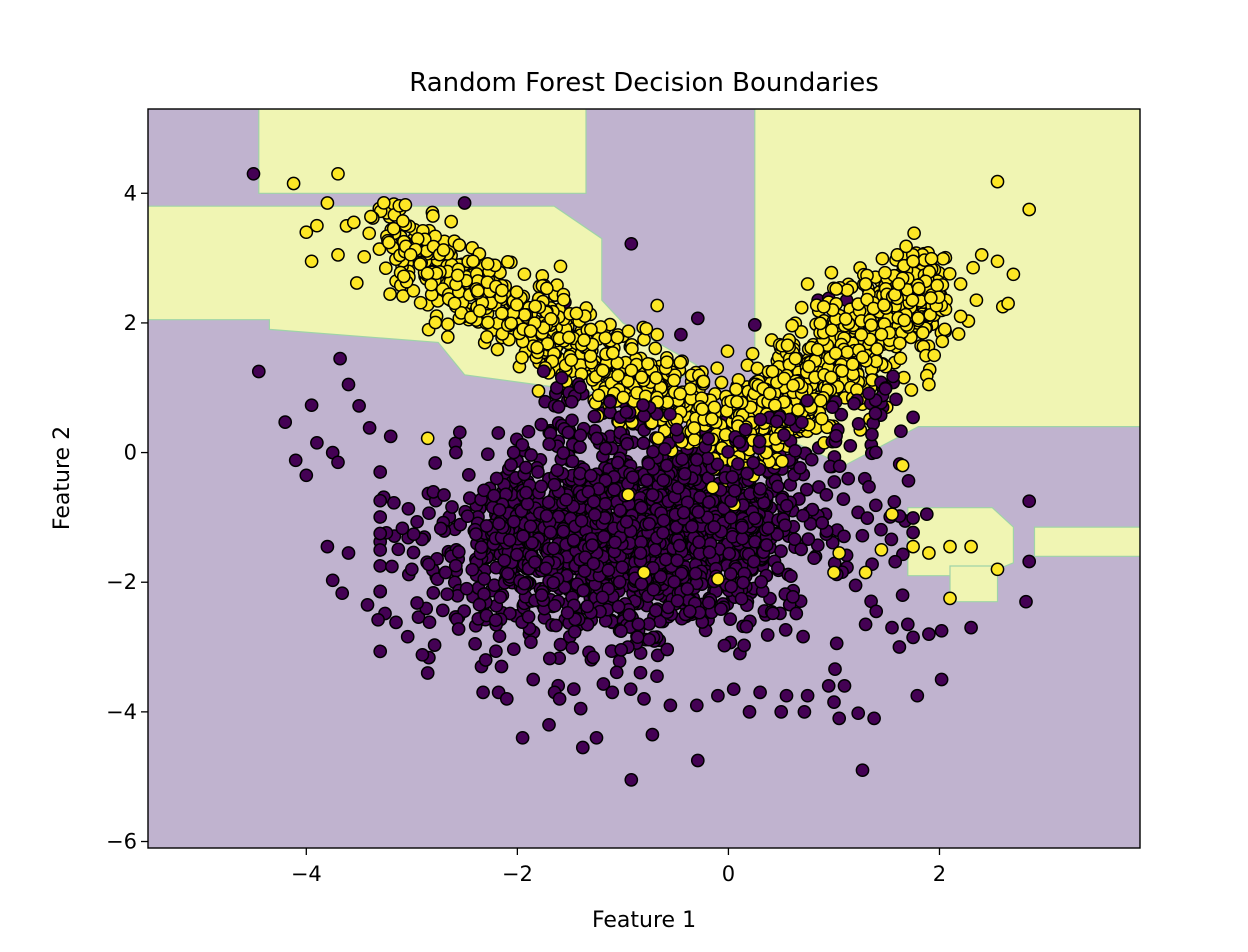 This screenshot has width=1248, height=952. Describe the element at coordinates (745, 429) in the screenshot. I see `point-class0-1934` at that location.